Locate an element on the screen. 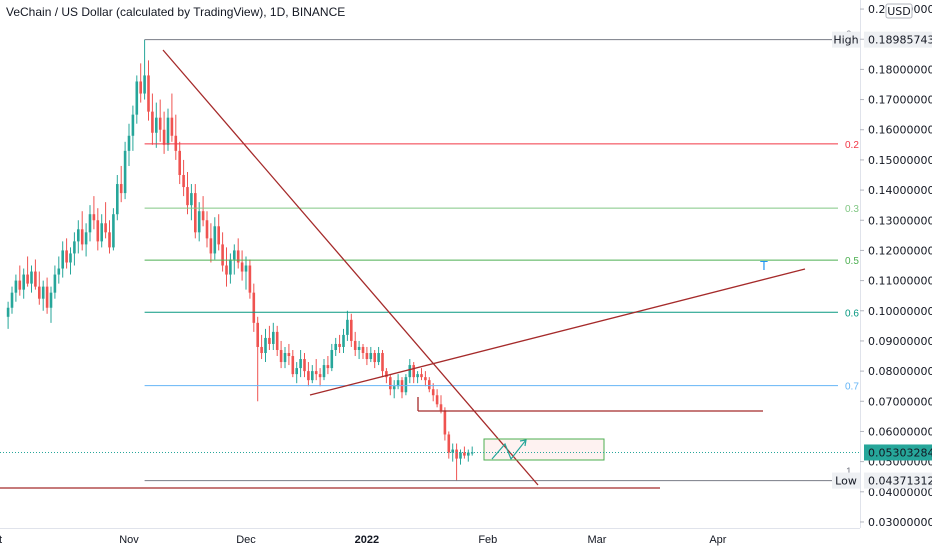 The height and width of the screenshot is (550, 932). currency-badge: USD is located at coordinates (899, 11).